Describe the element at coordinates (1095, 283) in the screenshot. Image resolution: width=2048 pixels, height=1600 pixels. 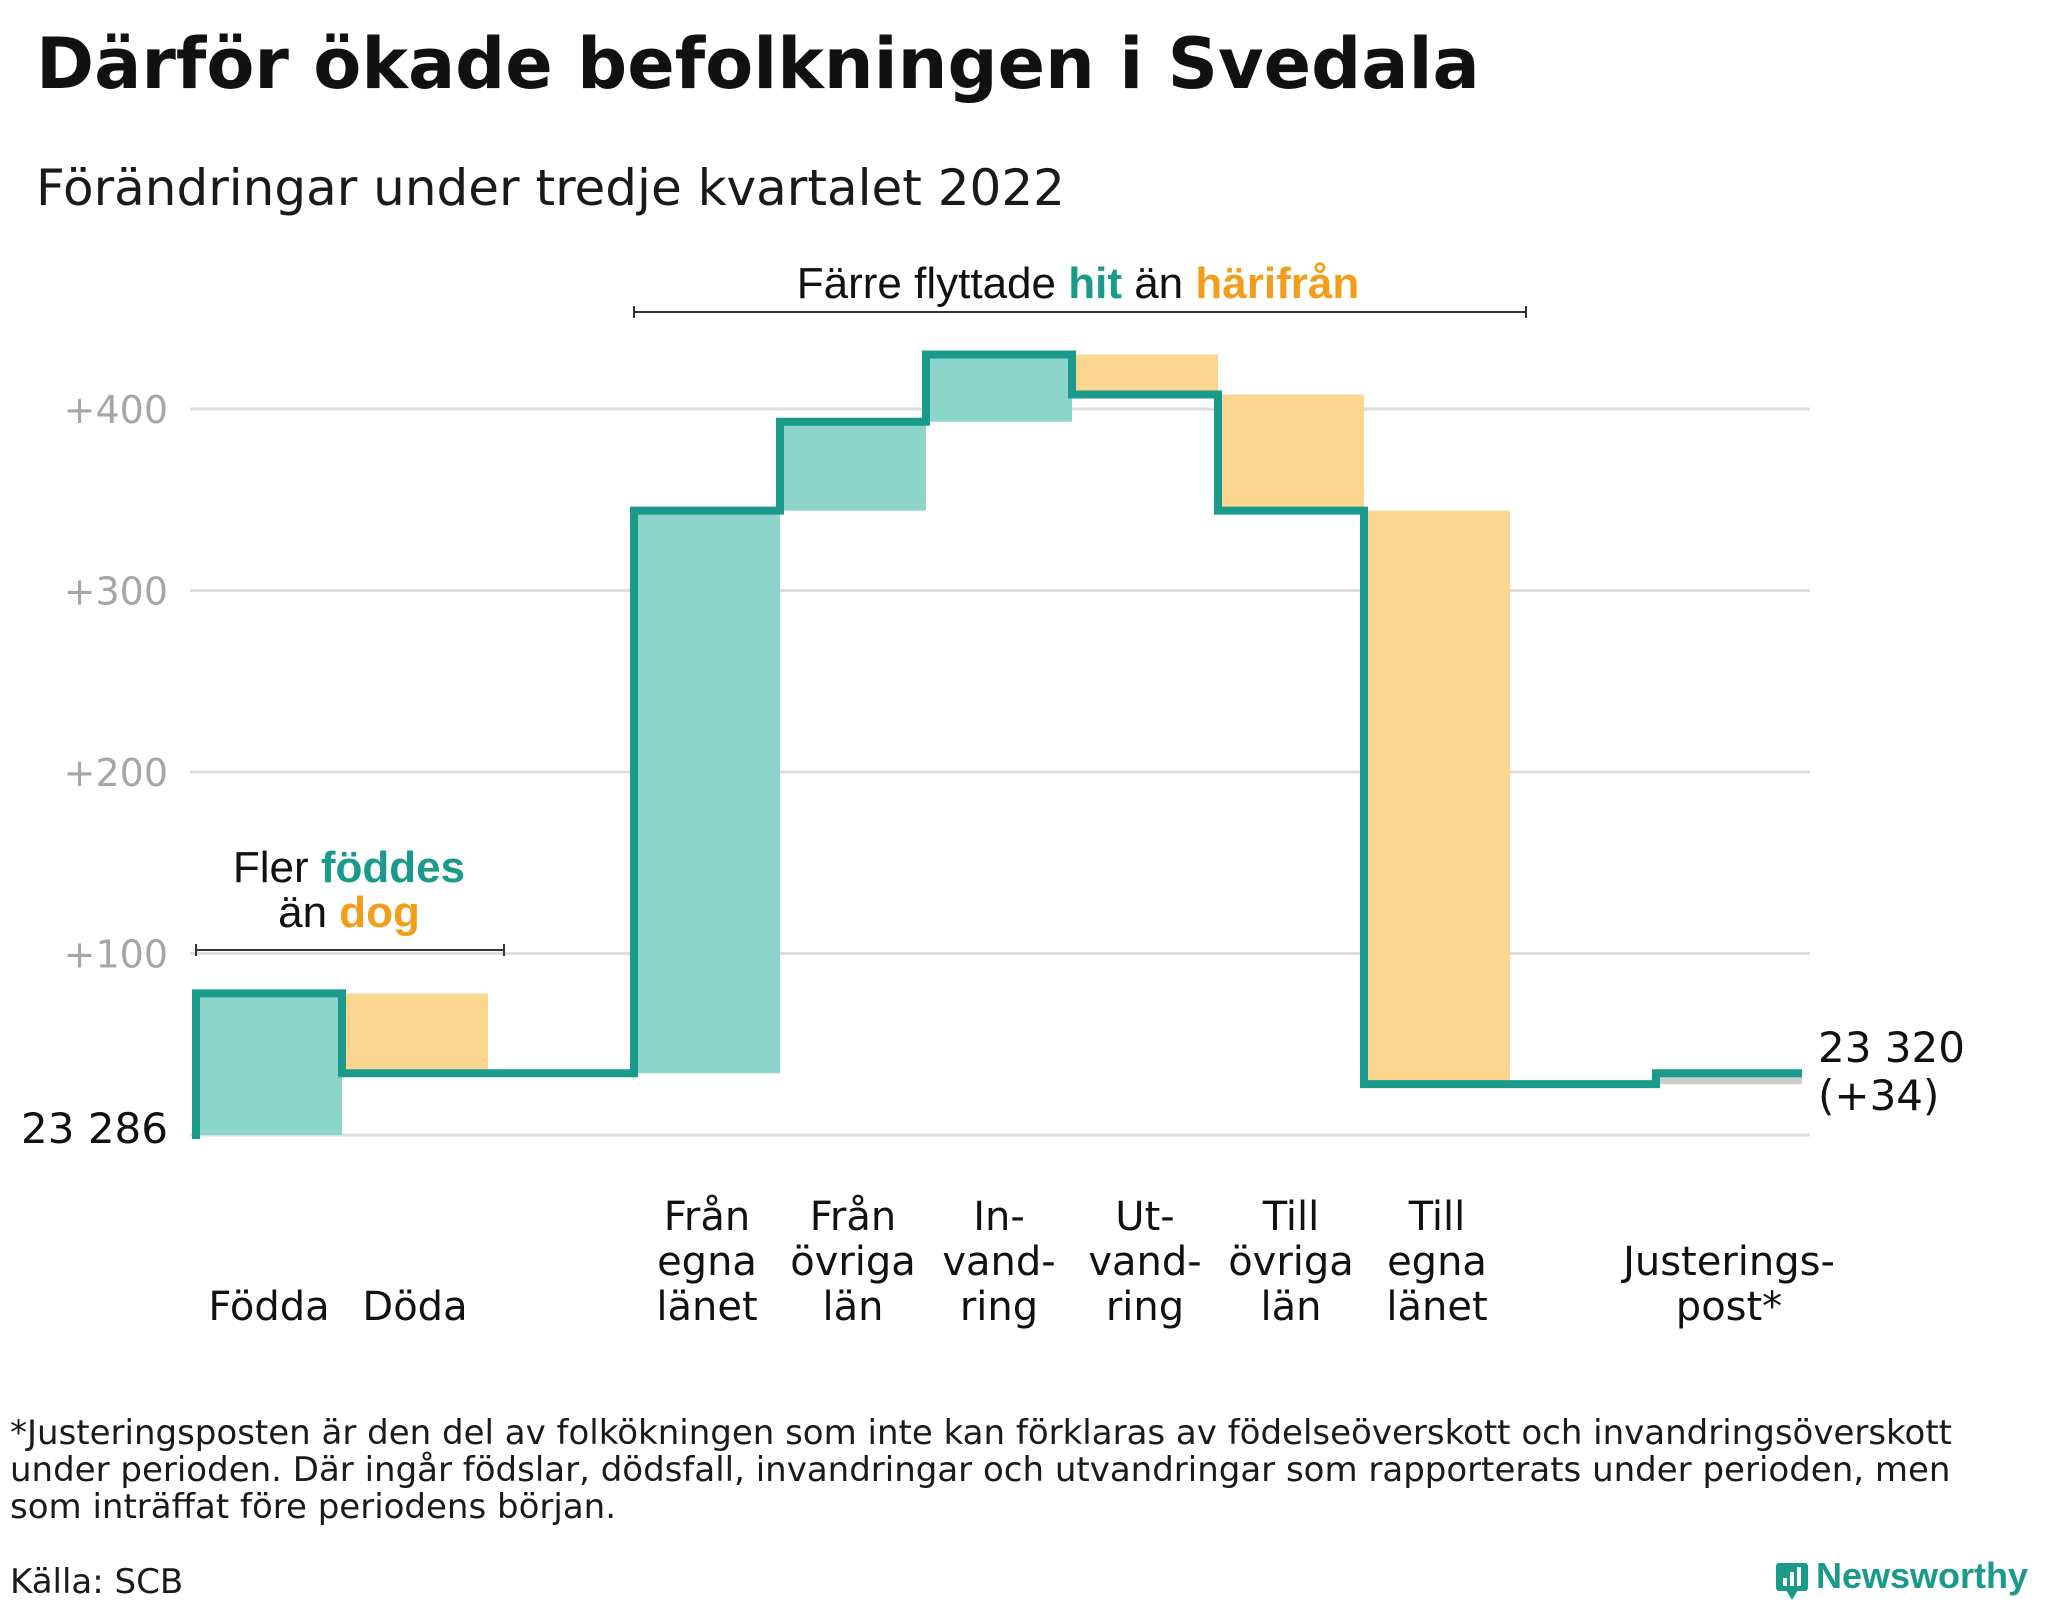
I see `hit-highlight: hit` at that location.